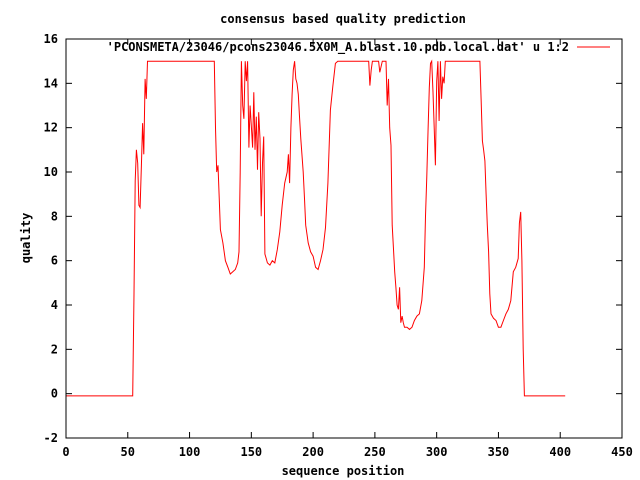 The width and height of the screenshot is (640, 480). I want to click on x-tick-label: 300, so click(437, 452).